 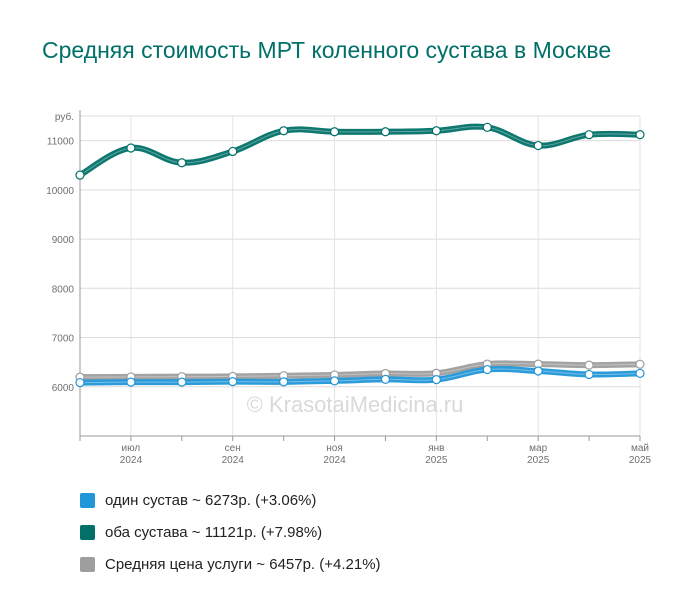 What do you see at coordinates (87, 564) in the screenshot?
I see `legend-swatch-average-price` at bounding box center [87, 564].